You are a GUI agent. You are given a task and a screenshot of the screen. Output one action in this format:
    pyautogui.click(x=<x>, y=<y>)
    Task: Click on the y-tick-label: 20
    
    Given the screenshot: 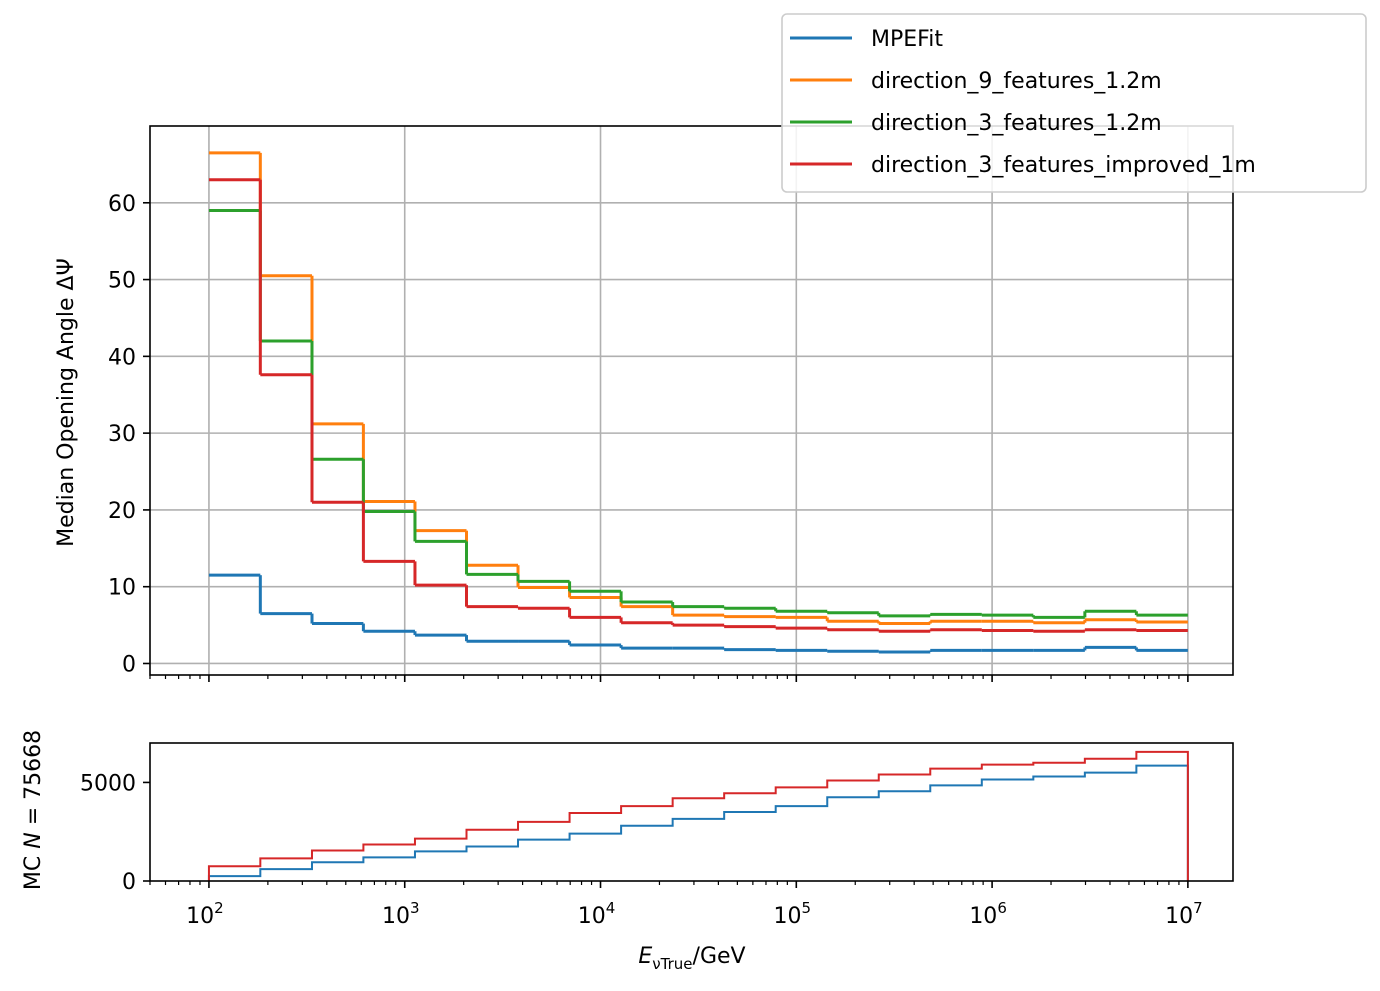 What is the action you would take?
    pyautogui.click(x=122, y=511)
    